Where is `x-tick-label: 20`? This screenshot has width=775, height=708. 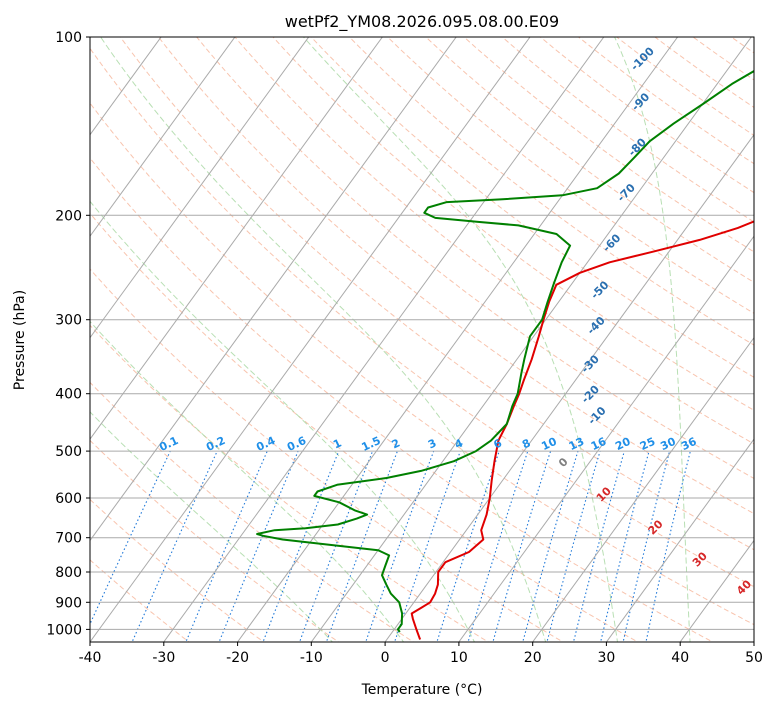
x-tick-label: 20 is located at coordinates (533, 658).